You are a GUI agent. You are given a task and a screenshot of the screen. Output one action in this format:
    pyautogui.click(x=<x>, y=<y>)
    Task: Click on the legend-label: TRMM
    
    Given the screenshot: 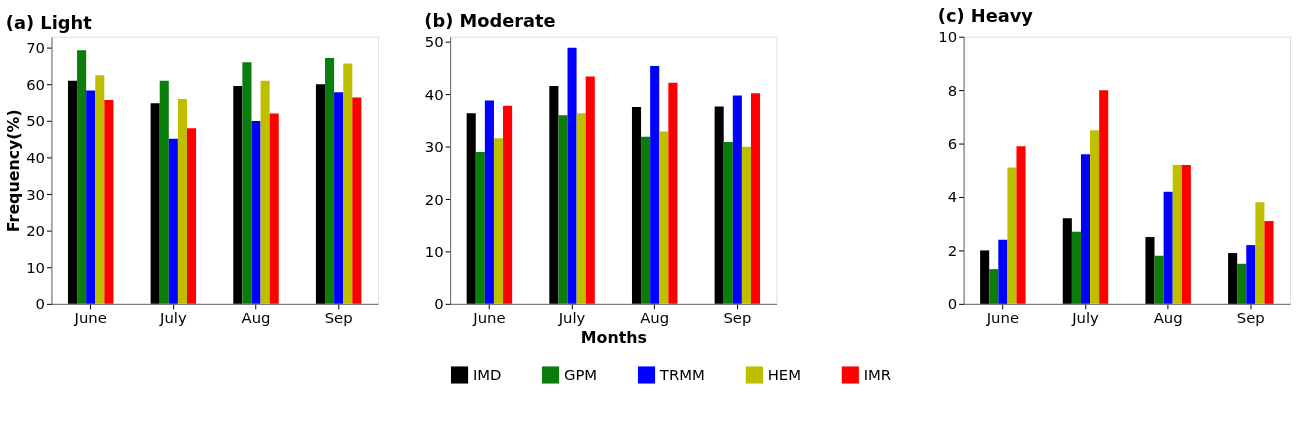 What is the action you would take?
    pyautogui.click(x=681, y=374)
    